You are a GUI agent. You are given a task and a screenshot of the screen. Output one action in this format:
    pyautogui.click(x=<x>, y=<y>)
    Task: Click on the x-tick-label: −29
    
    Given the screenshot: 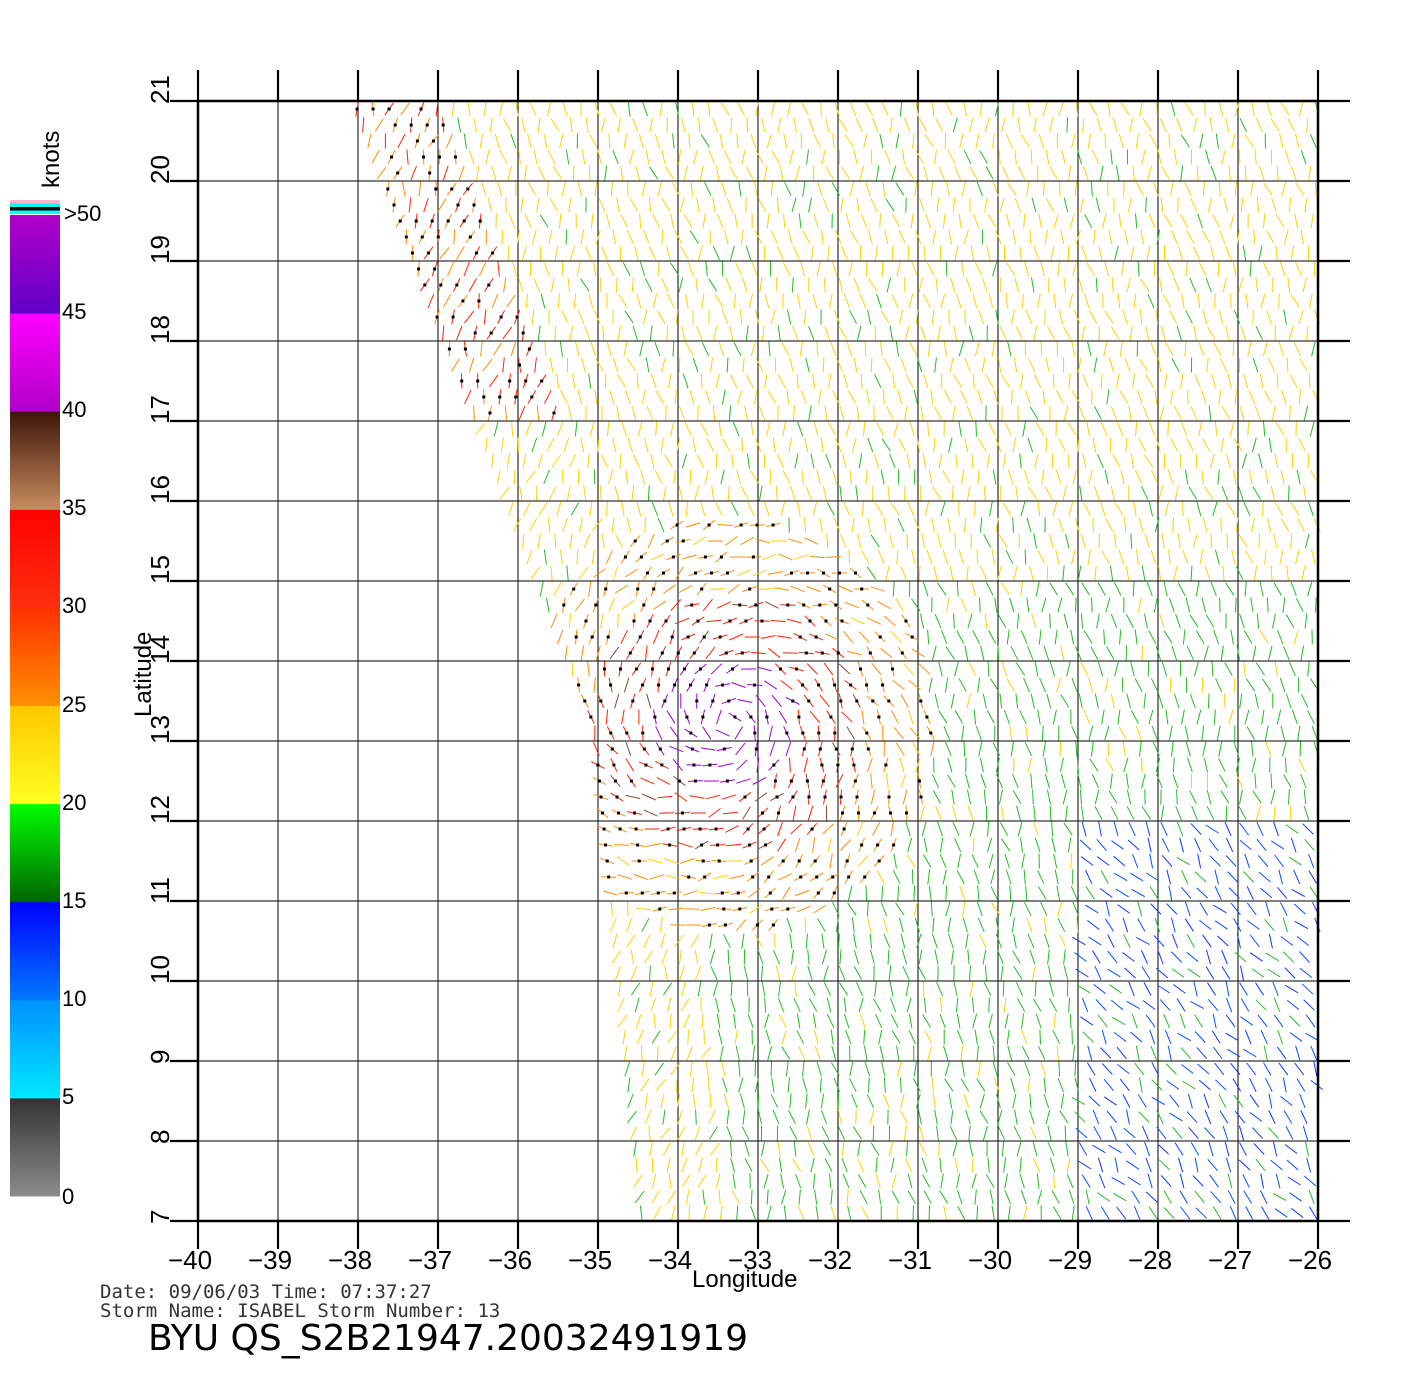 What is the action you would take?
    pyautogui.click(x=1070, y=1260)
    